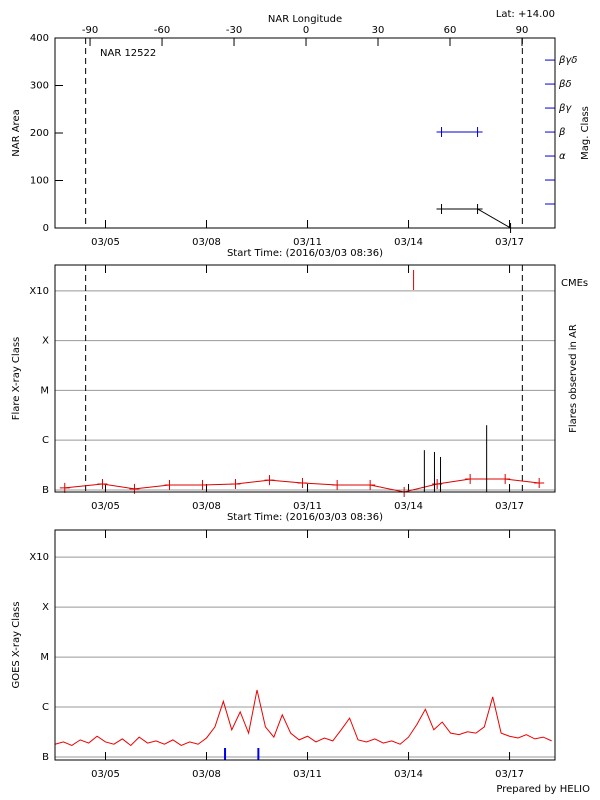  What do you see at coordinates (450, 30) in the screenshot?
I see `x2-tick-label: 60` at bounding box center [450, 30].